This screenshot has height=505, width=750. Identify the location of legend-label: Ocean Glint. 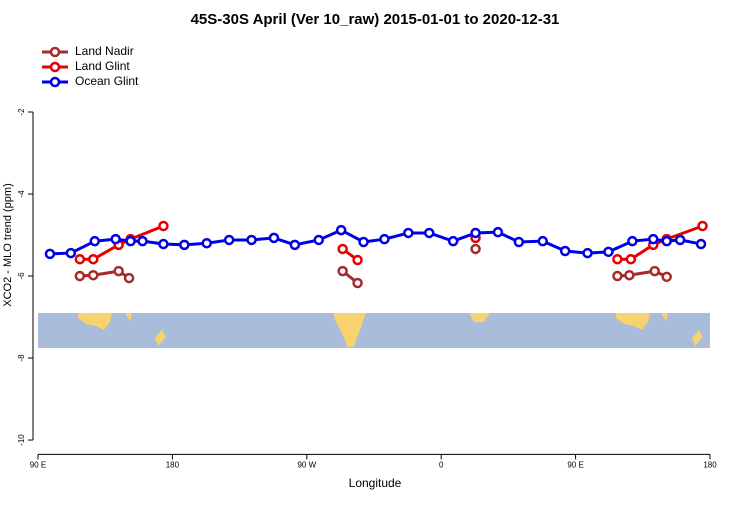
(107, 81).